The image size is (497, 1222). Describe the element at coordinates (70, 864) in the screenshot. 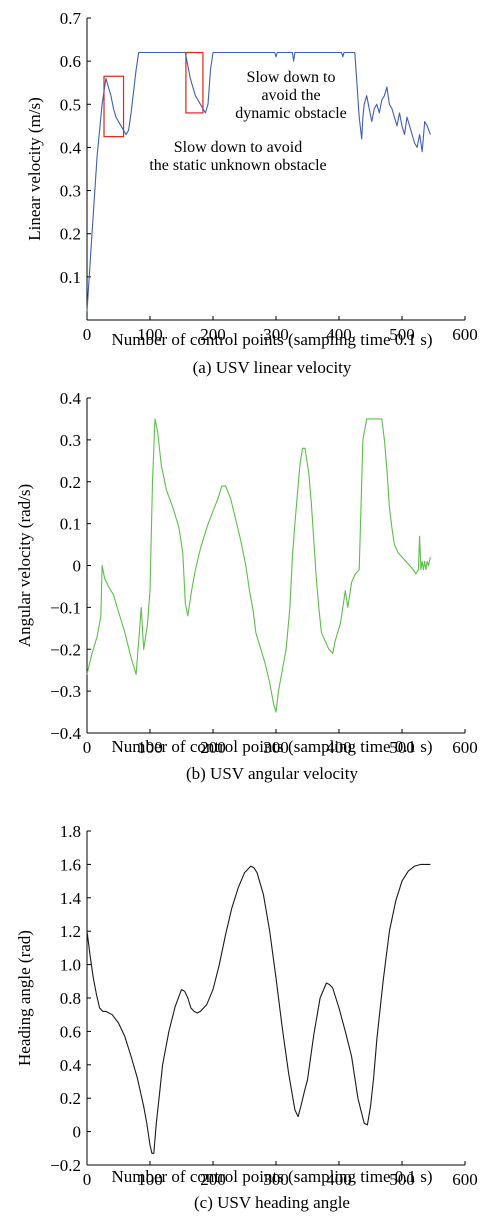

I see `y-tick-label: 1.6` at that location.